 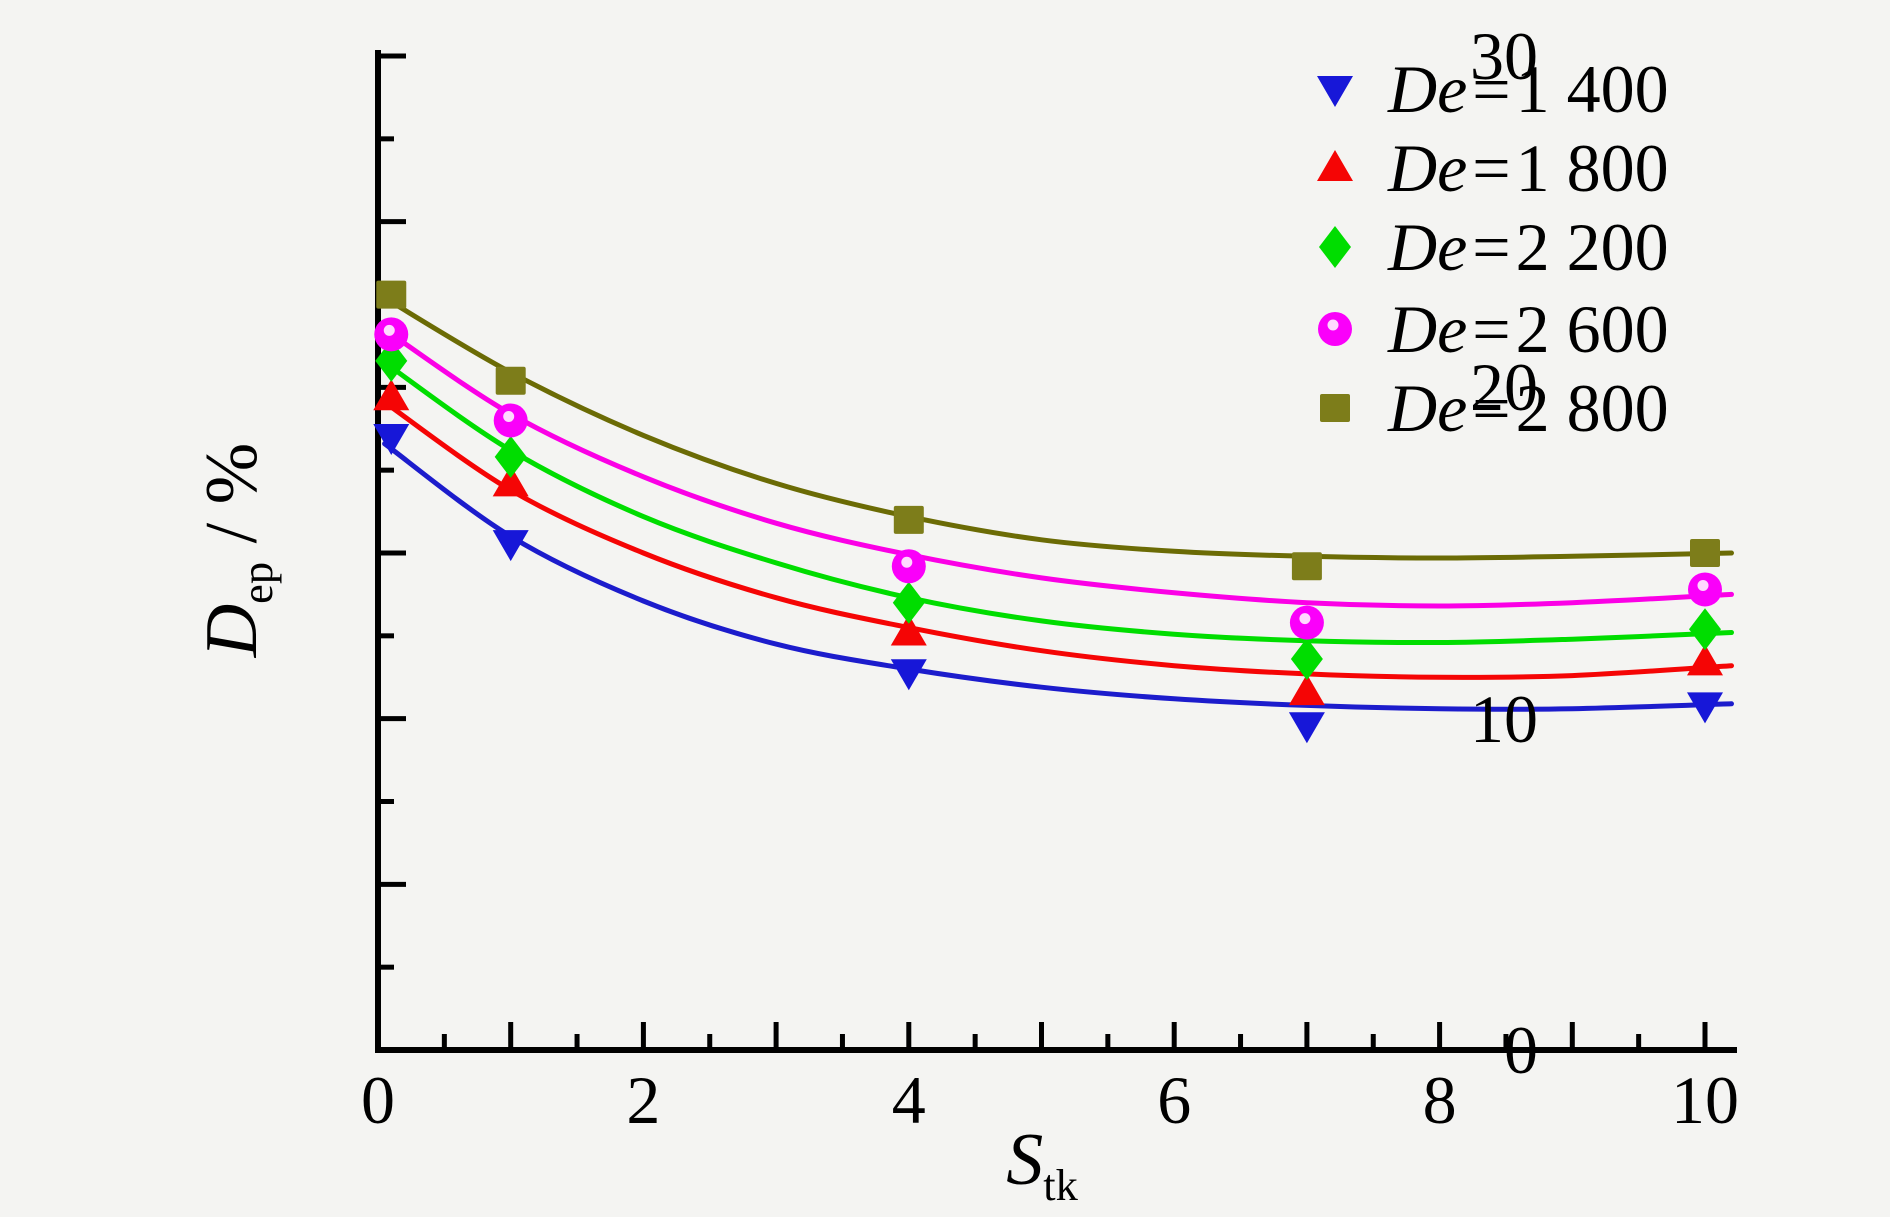 What do you see at coordinates (1333, 325) in the screenshot?
I see `legend-marker-de-2600-highlight` at bounding box center [1333, 325].